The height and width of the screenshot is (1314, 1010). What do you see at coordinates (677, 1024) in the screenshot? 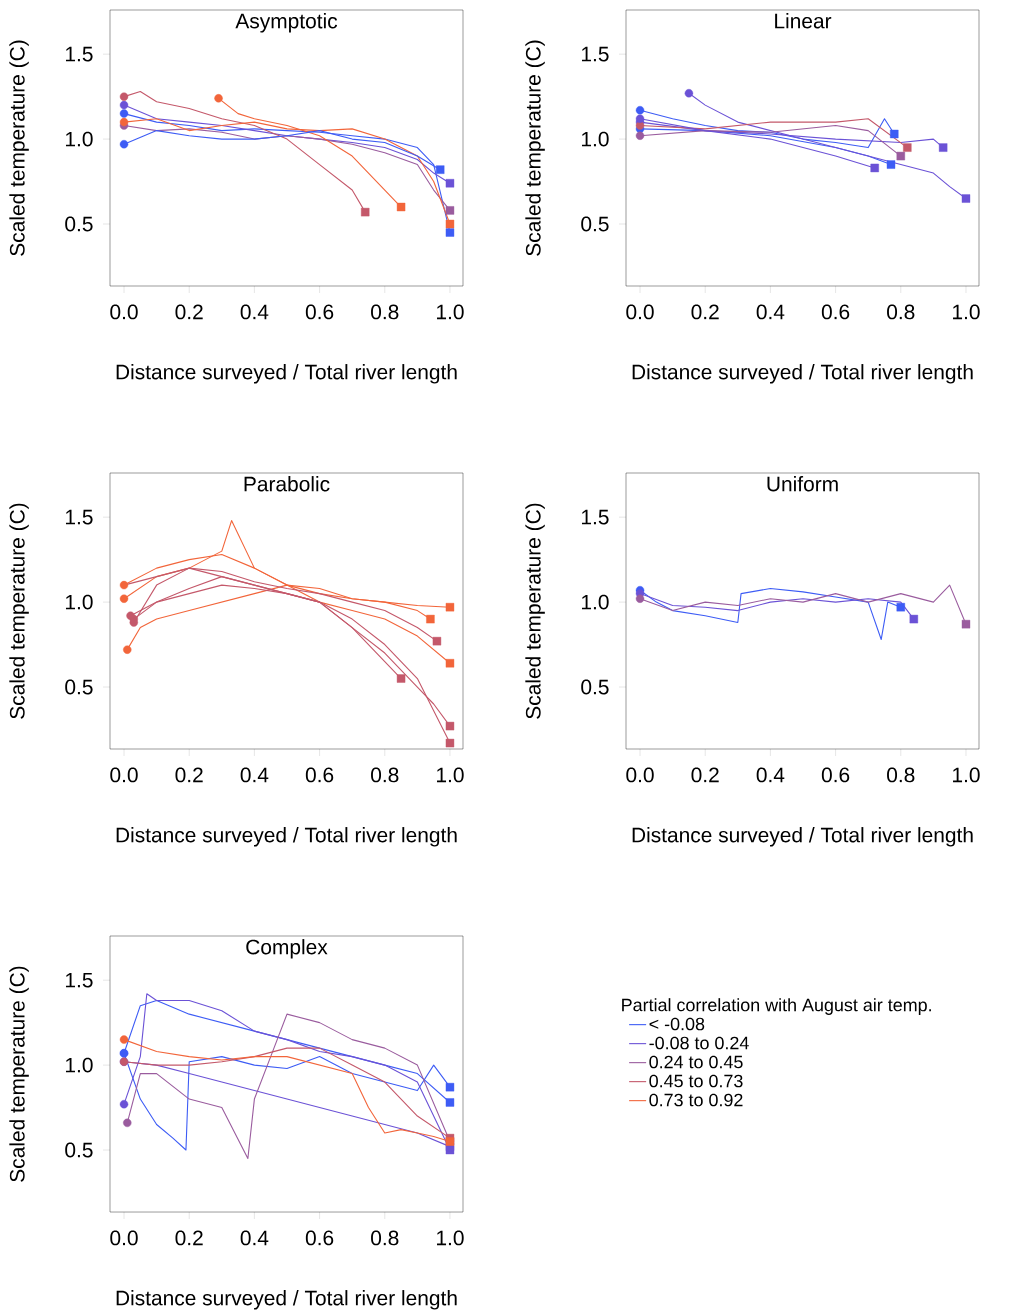
I see `legend-label: < -0.08` at bounding box center [677, 1024].